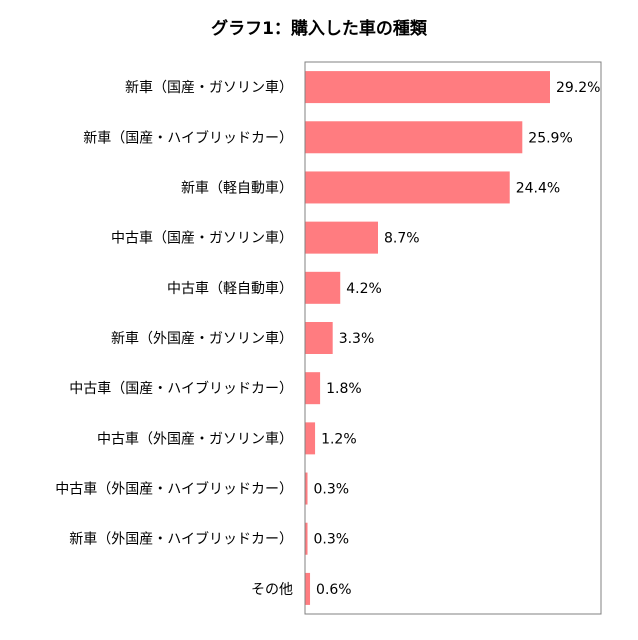 The height and width of the screenshot is (640, 638). Describe the element at coordinates (578, 88) in the screenshot. I see `value-label: 29.2%` at that location.